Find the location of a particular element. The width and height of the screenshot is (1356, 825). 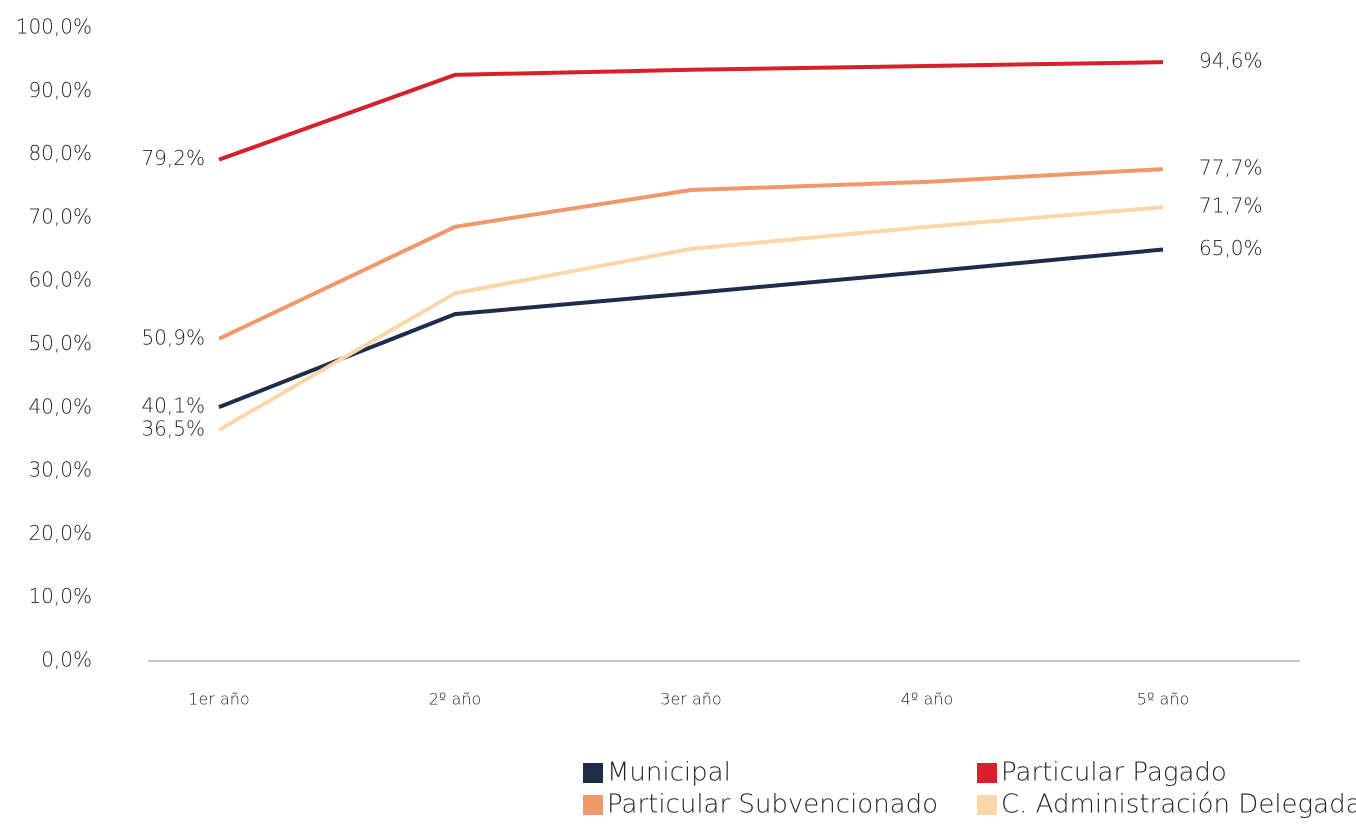

x-tick-label: 1er año is located at coordinates (218, 699).